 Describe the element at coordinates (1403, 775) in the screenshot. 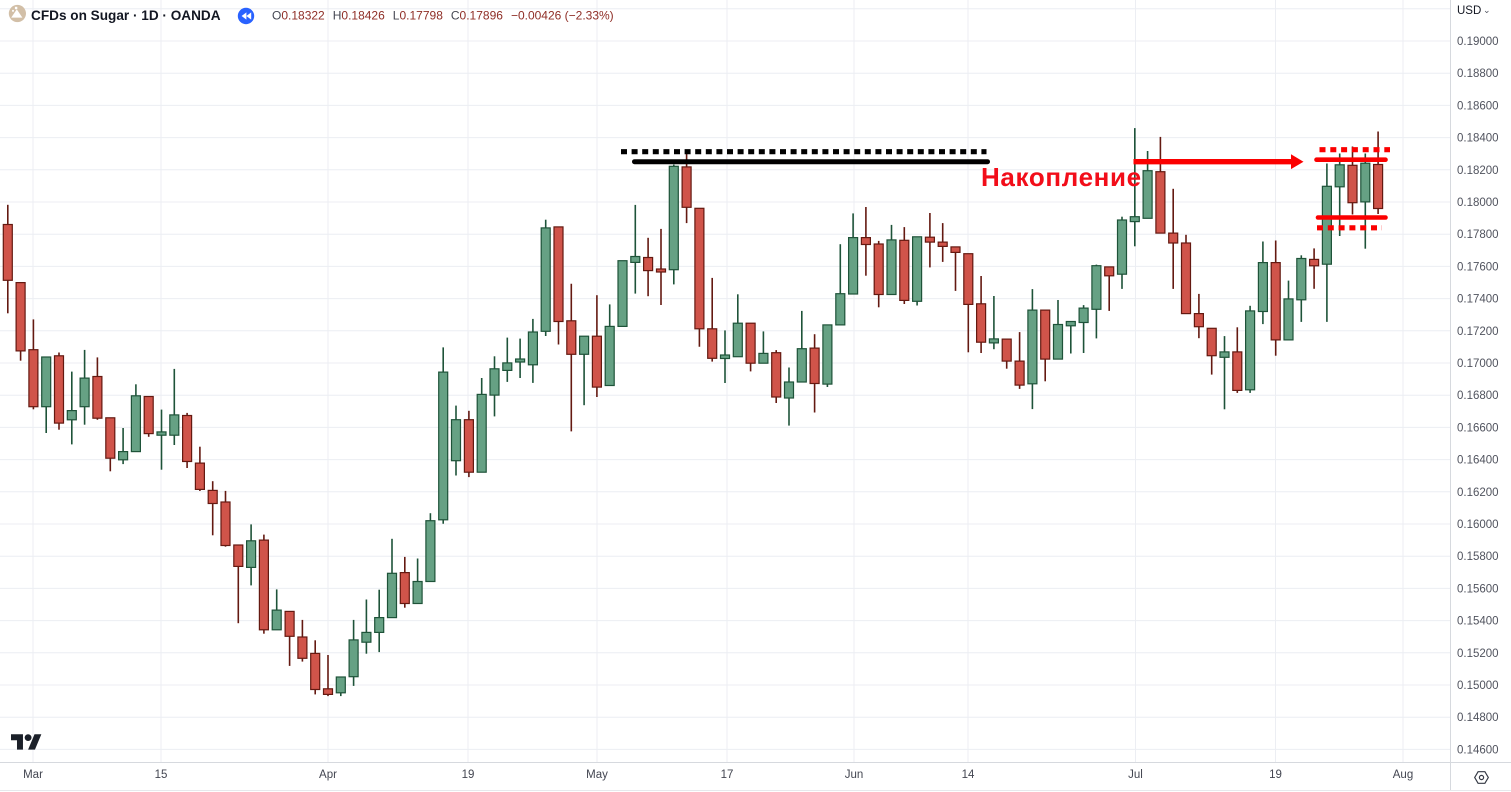

I see `svg-text: Aug` at that location.